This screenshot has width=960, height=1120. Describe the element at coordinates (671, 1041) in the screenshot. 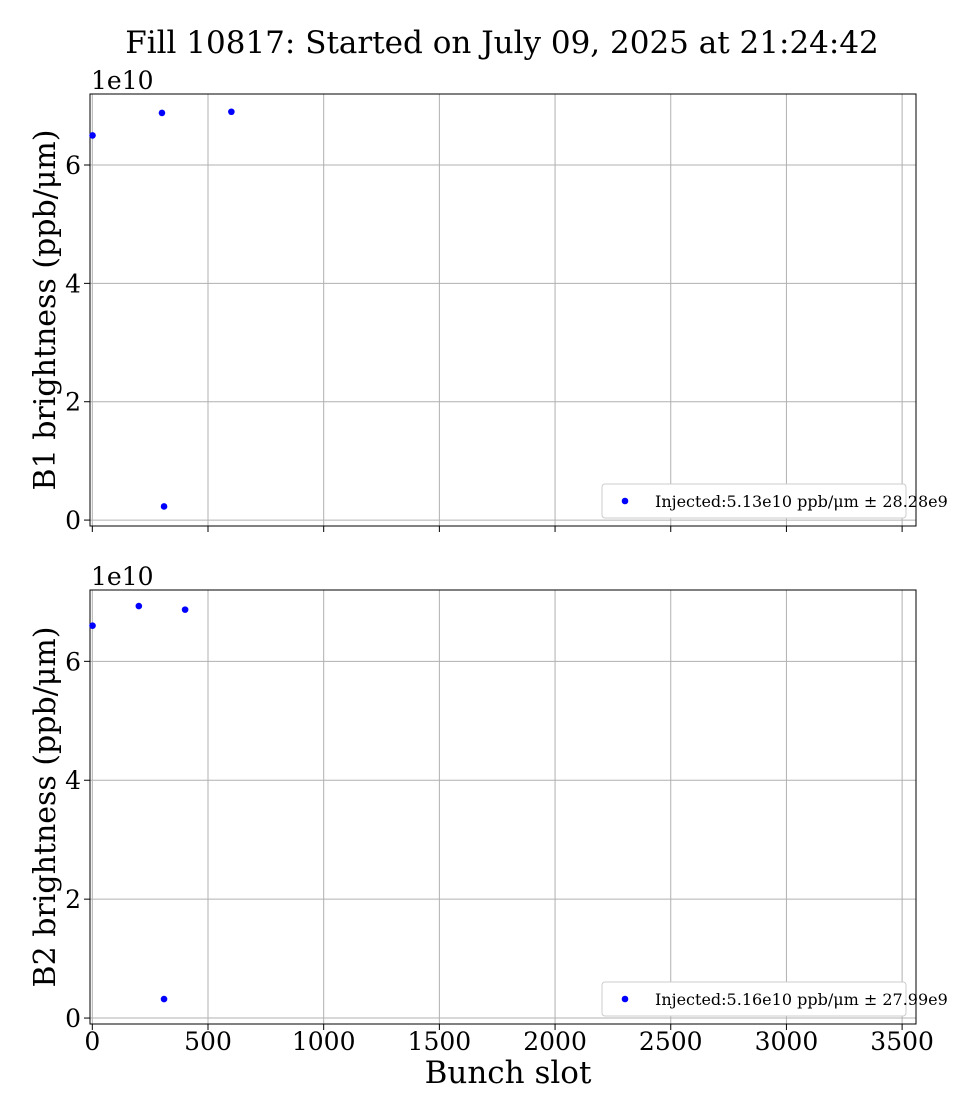

I see `x-tick-label: 2500` at that location.